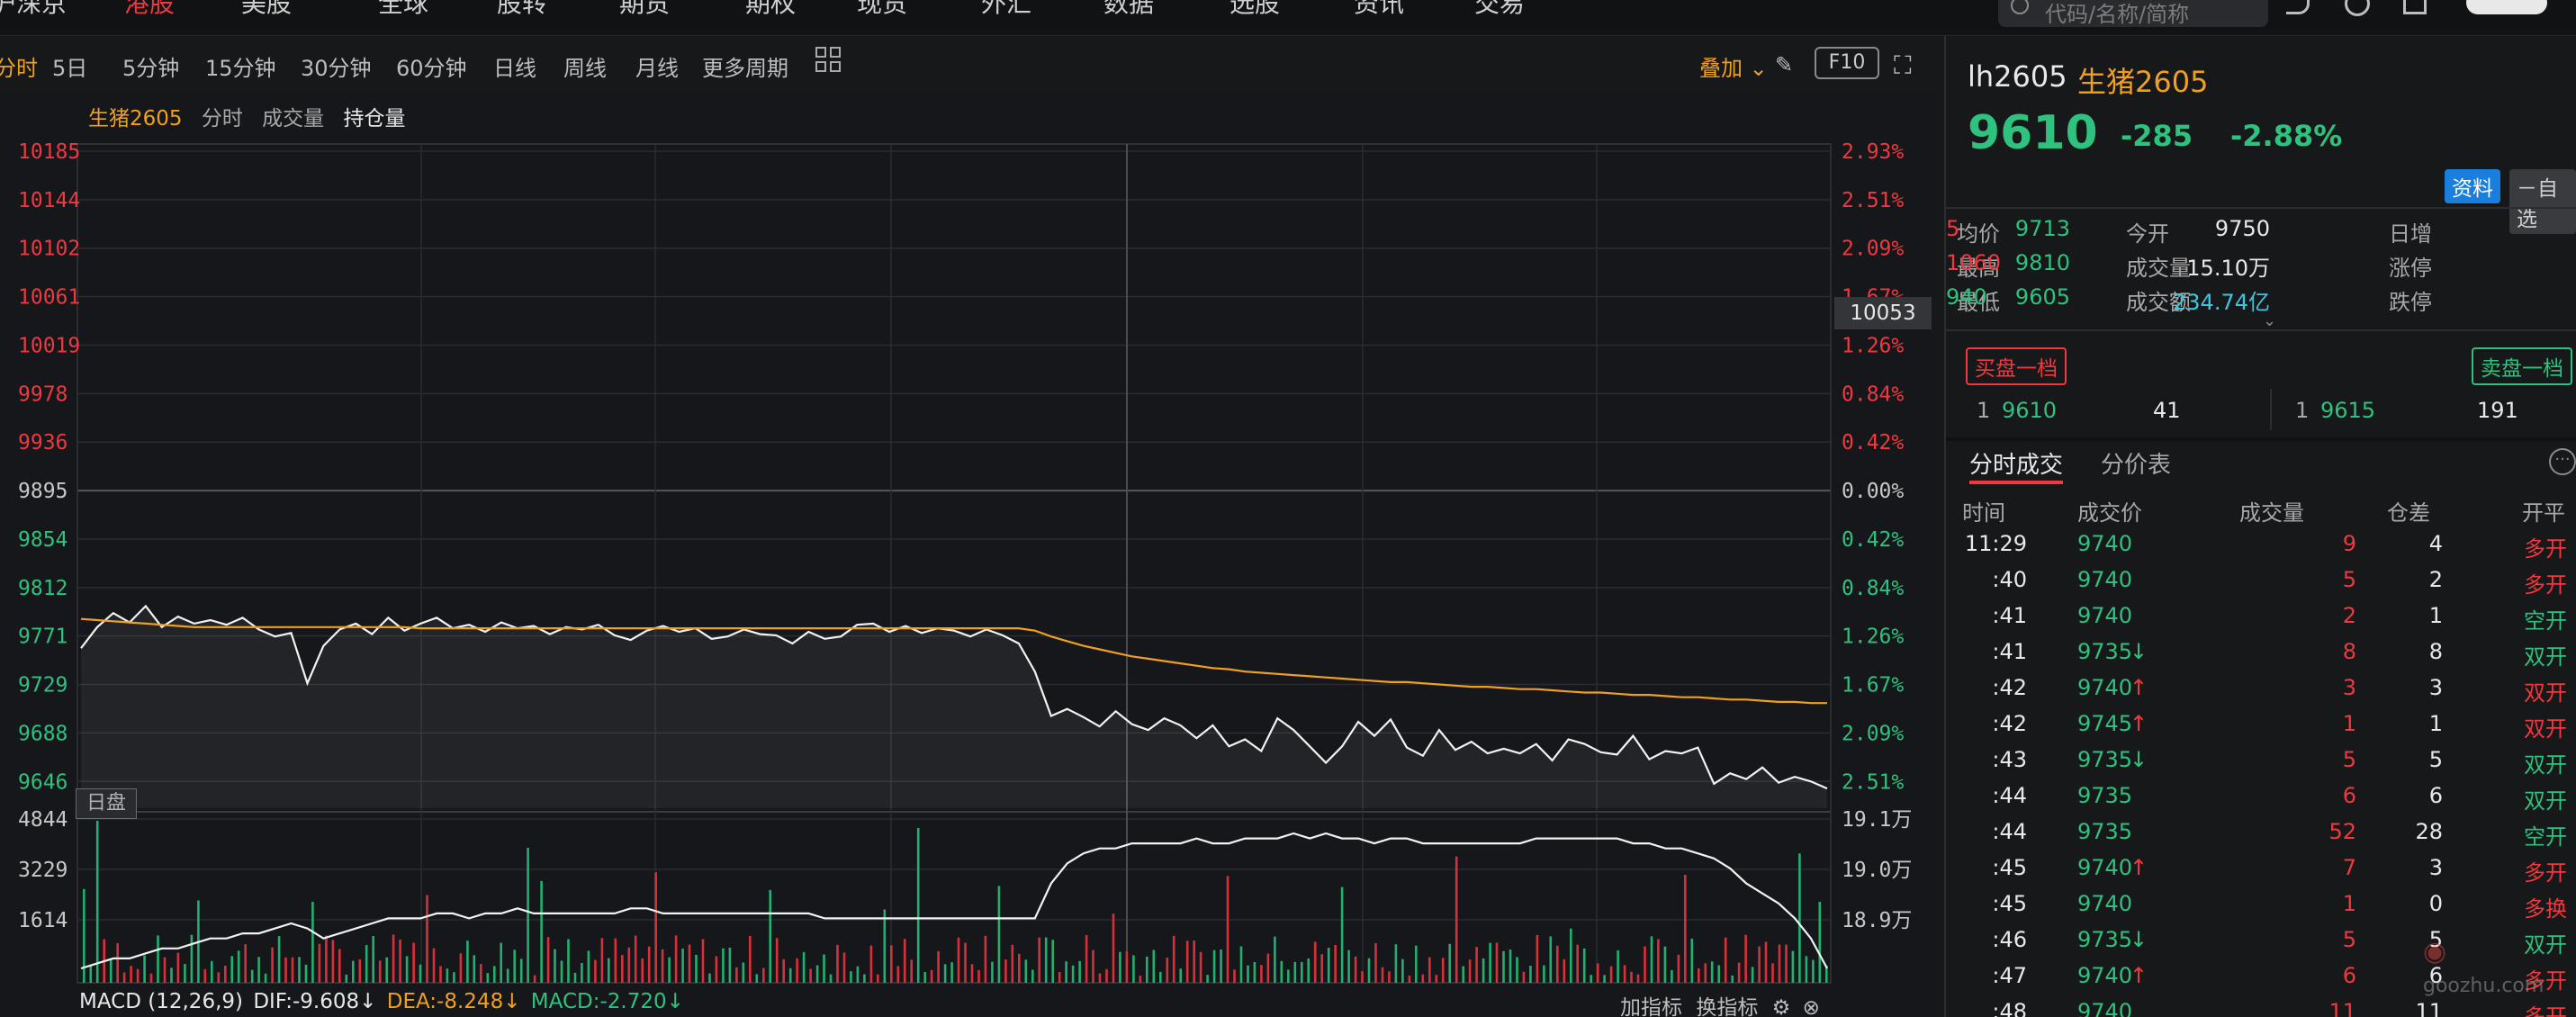 The height and width of the screenshot is (1017, 2576). I want to click on f10-button: F10, so click(1847, 63).